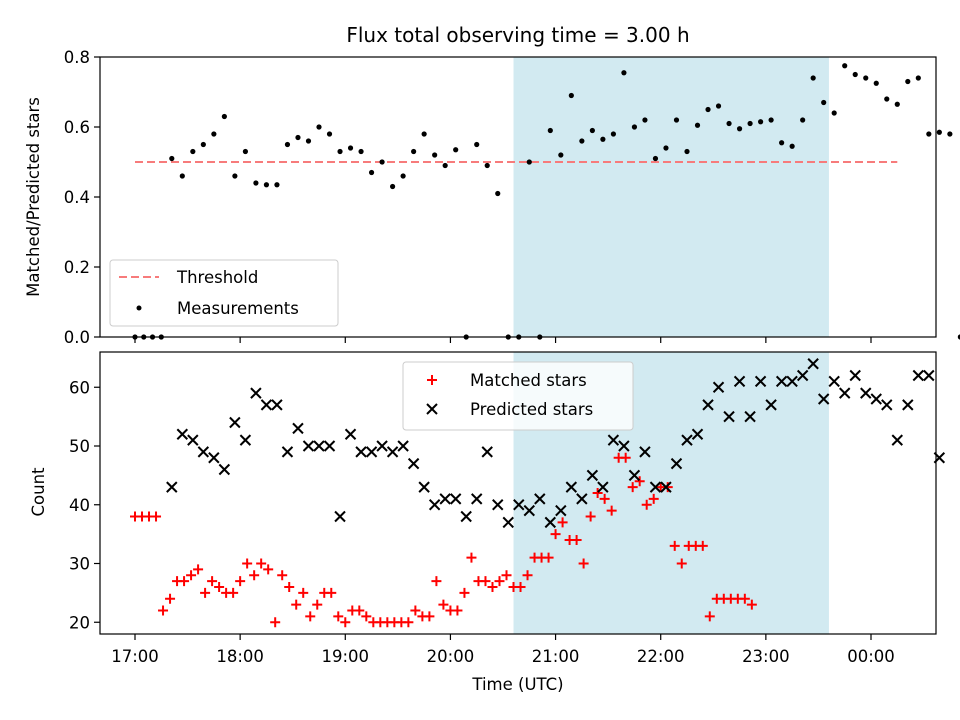 The height and width of the screenshot is (720, 960). Describe the element at coordinates (556, 656) in the screenshot. I see `count-x-tick-label: 21:00` at that location.